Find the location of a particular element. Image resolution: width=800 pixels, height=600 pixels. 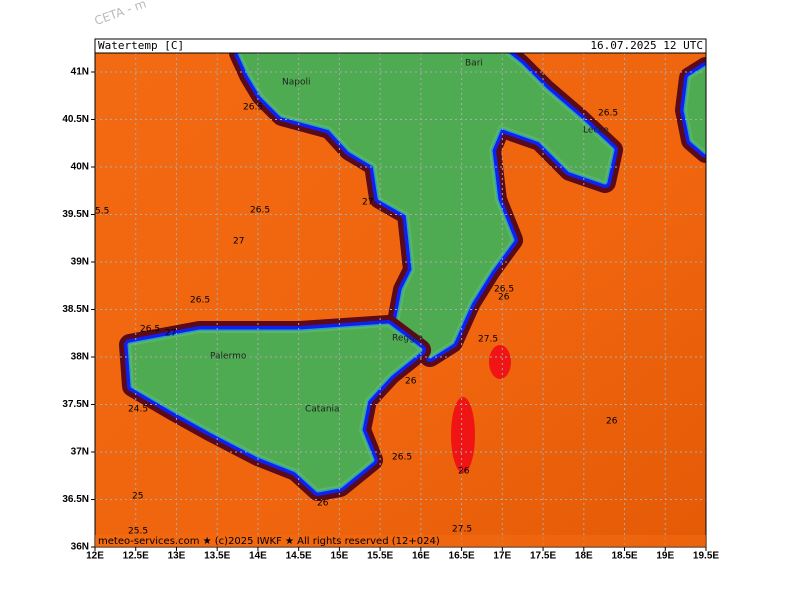

lat-label: 36N is located at coordinates (80, 547).